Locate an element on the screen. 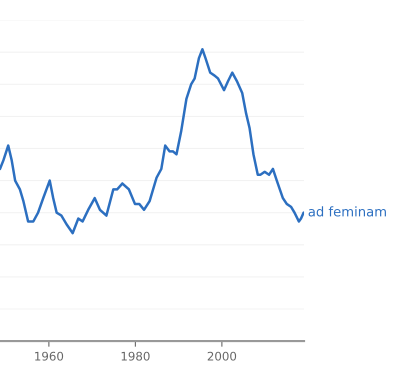  x-tick-label: 2000 is located at coordinates (222, 356).